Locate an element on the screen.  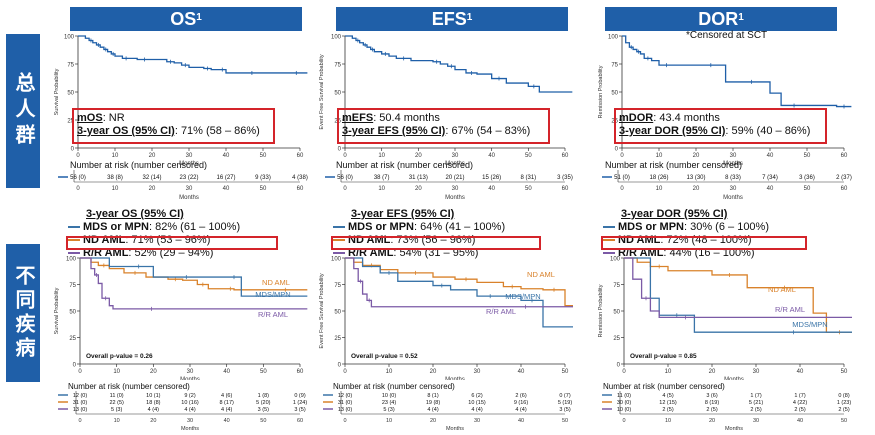
risk-value: 4 (6) is located at coordinates (226, 396).